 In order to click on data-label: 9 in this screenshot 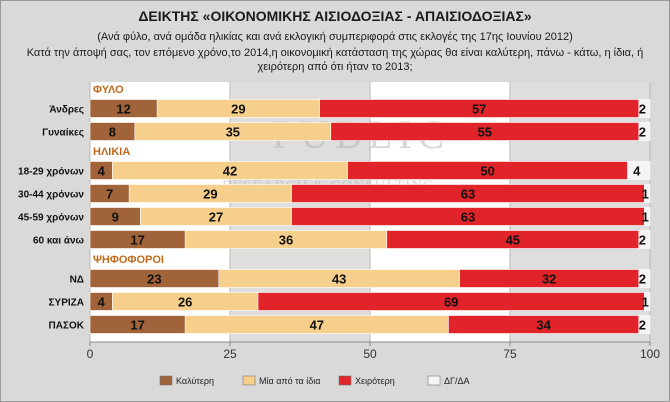, I will do `click(115, 217)`.